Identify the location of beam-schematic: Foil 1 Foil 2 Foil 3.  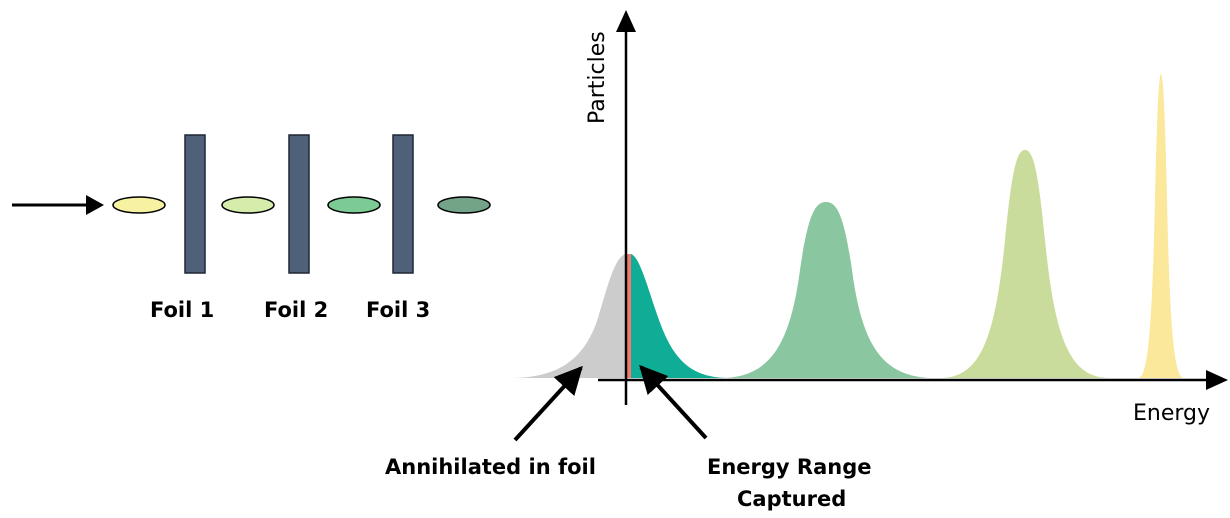
(251, 228).